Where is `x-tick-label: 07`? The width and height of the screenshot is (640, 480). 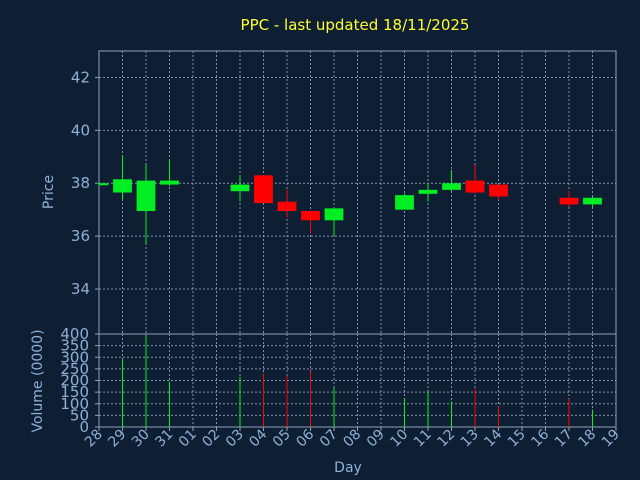 x-tick-label: 07 is located at coordinates (329, 439).